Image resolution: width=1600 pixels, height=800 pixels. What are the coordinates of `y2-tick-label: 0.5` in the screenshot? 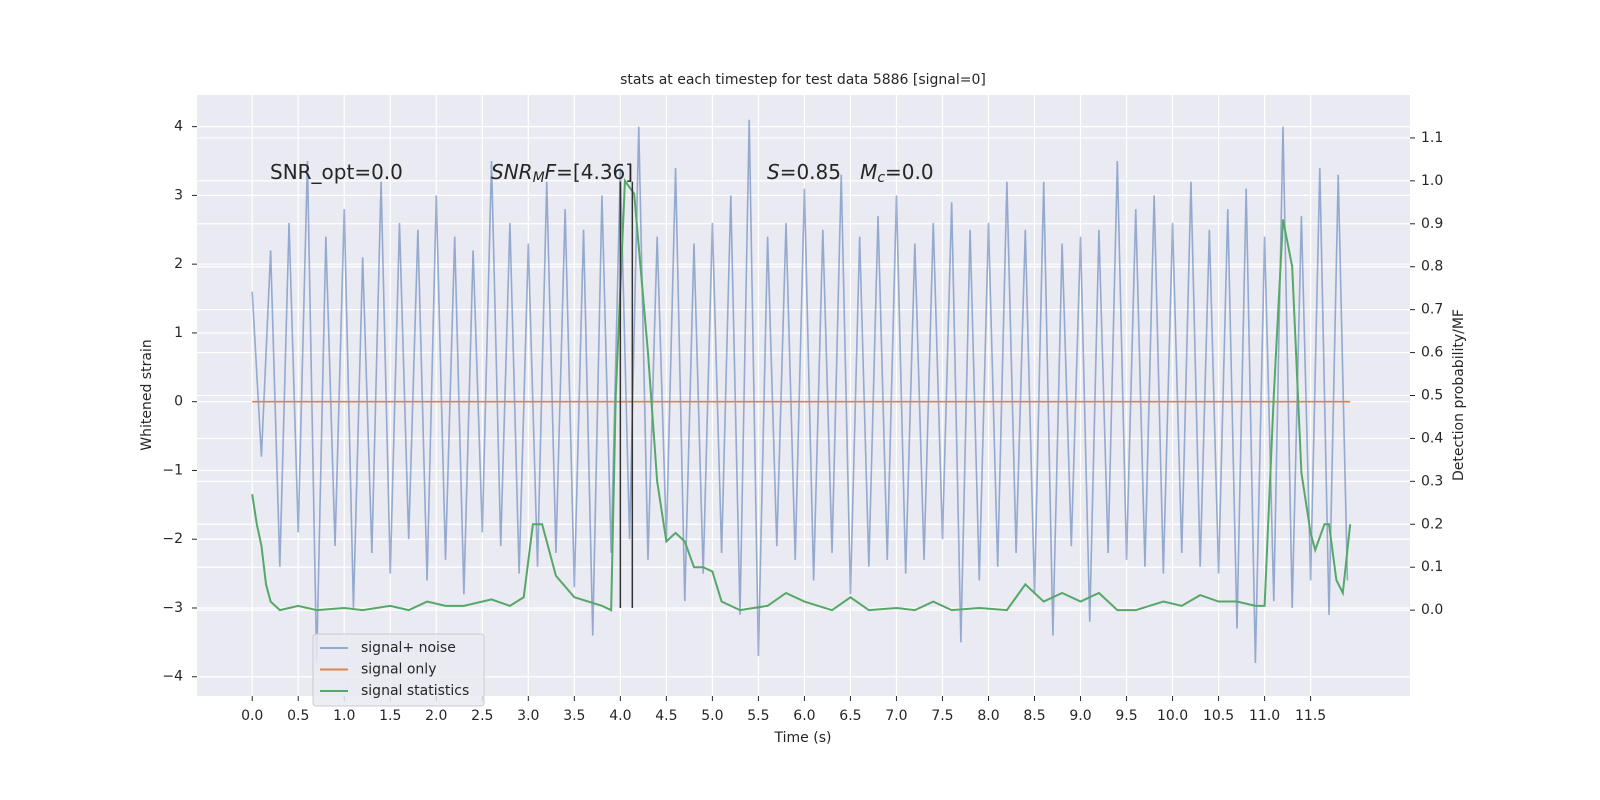 It's located at (1432, 396).